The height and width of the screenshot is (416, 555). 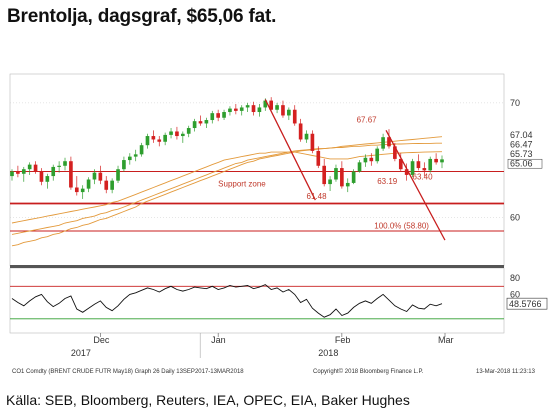 I want to click on main-y-axis: 60 70, so click(x=515, y=160).